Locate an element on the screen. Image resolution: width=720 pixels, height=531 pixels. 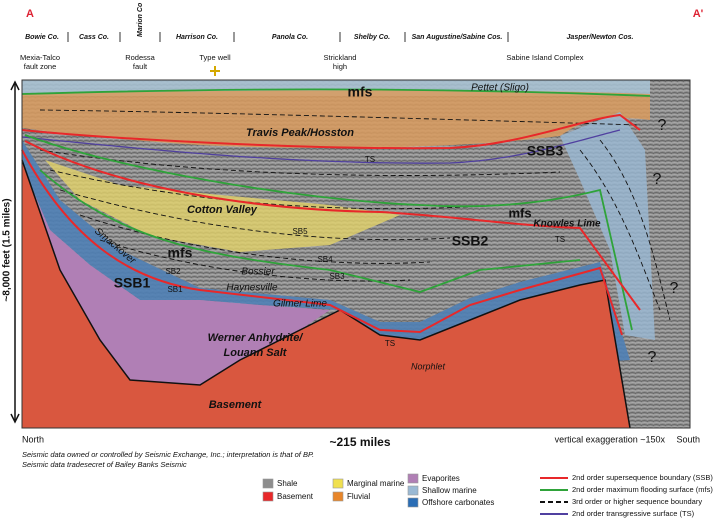
legend-label: Marginal marine is located at coordinates (376, 483).